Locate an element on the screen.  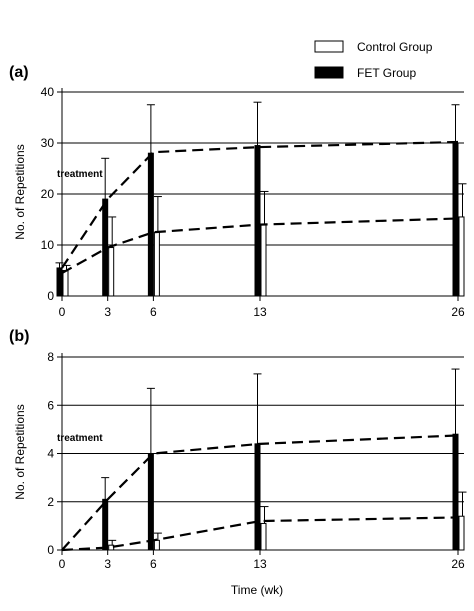
panel-label-b: (b) is located at coordinates (19, 336).